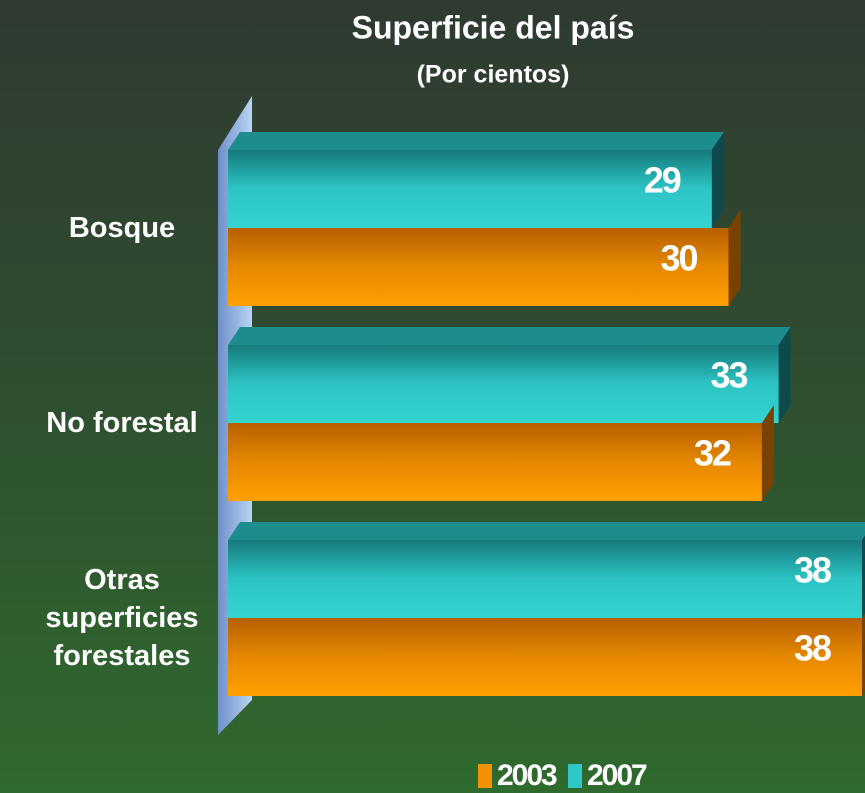  I want to click on legend-label: 2007, so click(617, 775).